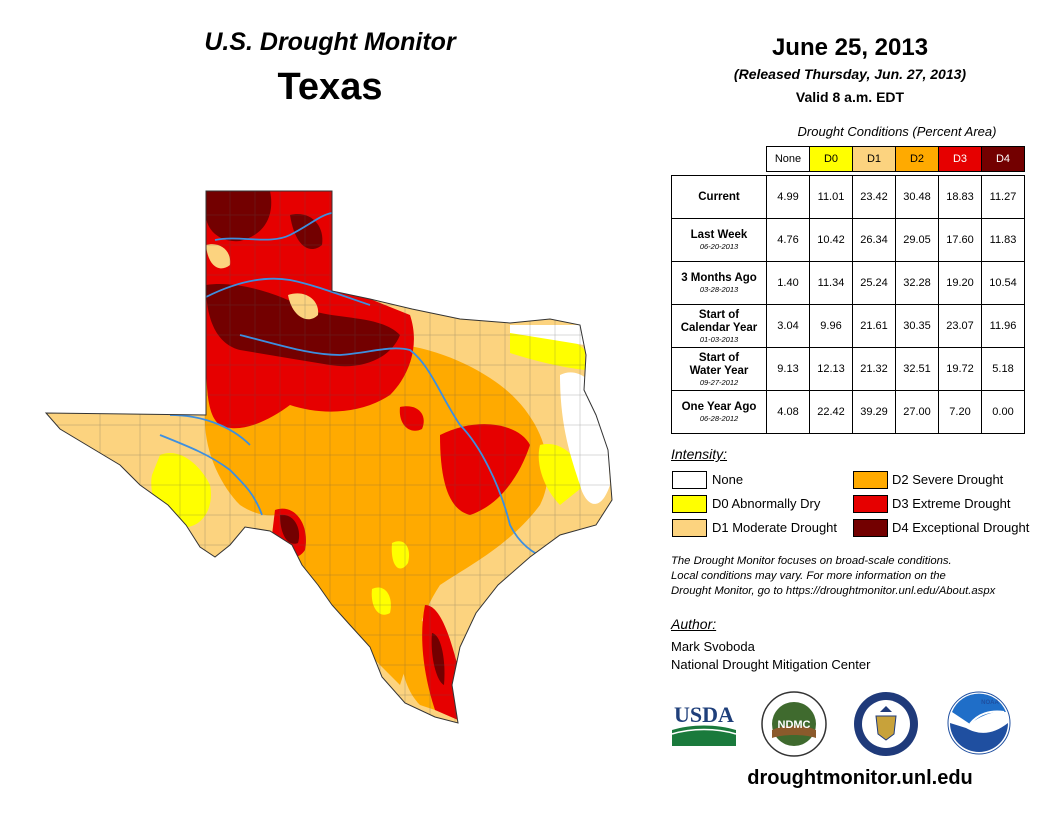  What do you see at coordinates (719, 240) in the screenshot?
I see `row-label: Last Week 06-20-2013` at bounding box center [719, 240].